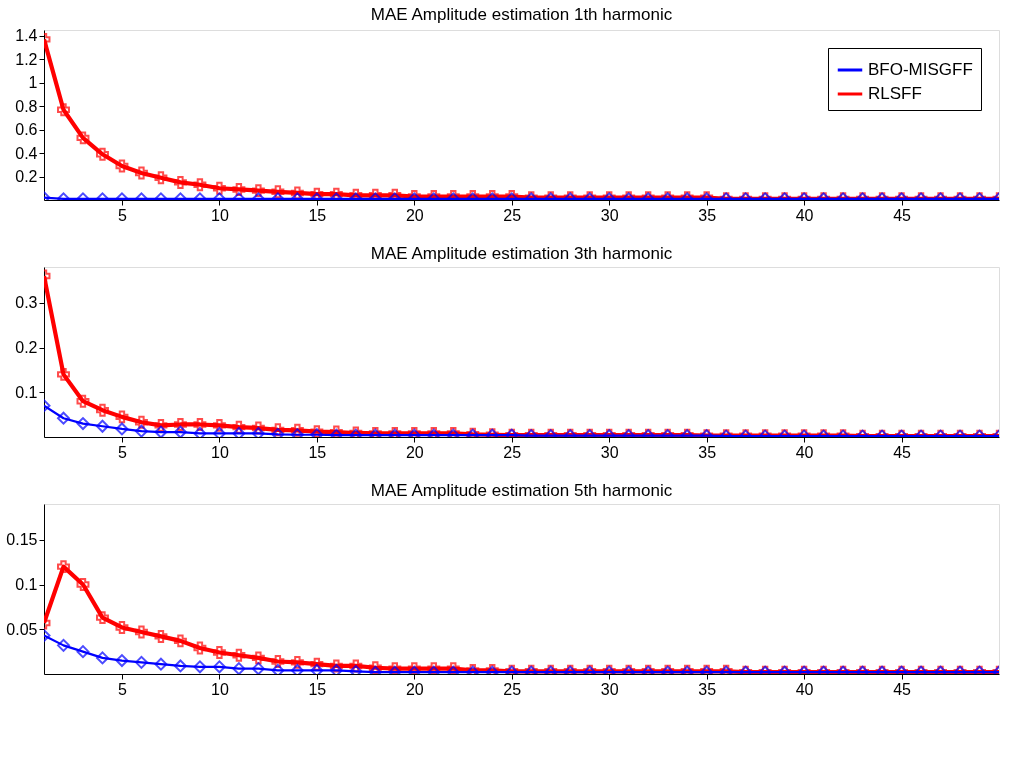 Image resolution: width=1030 pixels, height=760 pixels. Describe the element at coordinates (26, 59) in the screenshot. I see `y-tick-label: 1.2` at that location.